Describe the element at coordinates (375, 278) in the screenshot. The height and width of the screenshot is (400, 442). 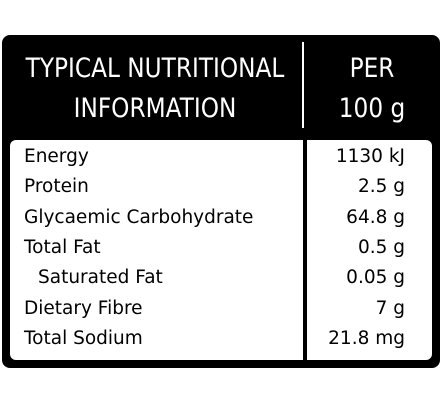
I see `nutrient-amount: 0.05 g` at that location.